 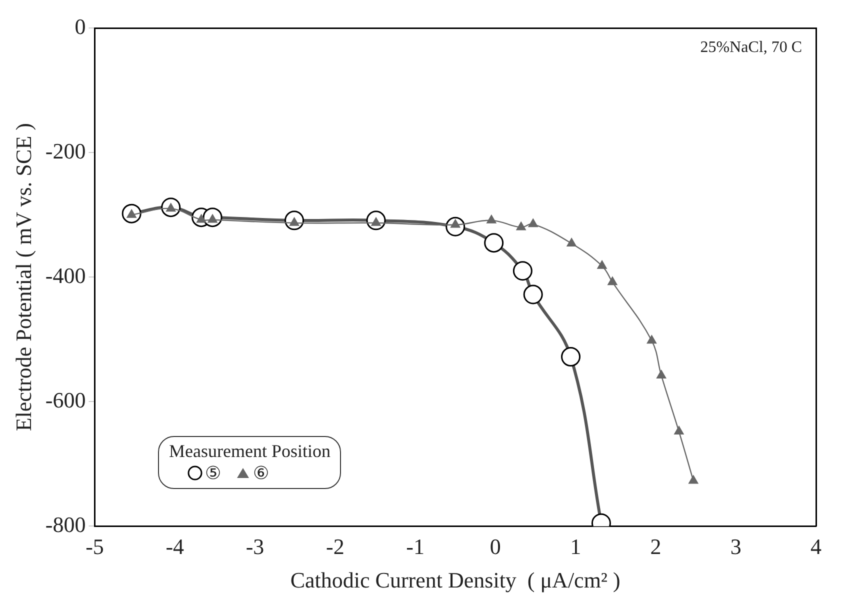 I want to click on x-tick-label: -4, so click(x=175, y=547).